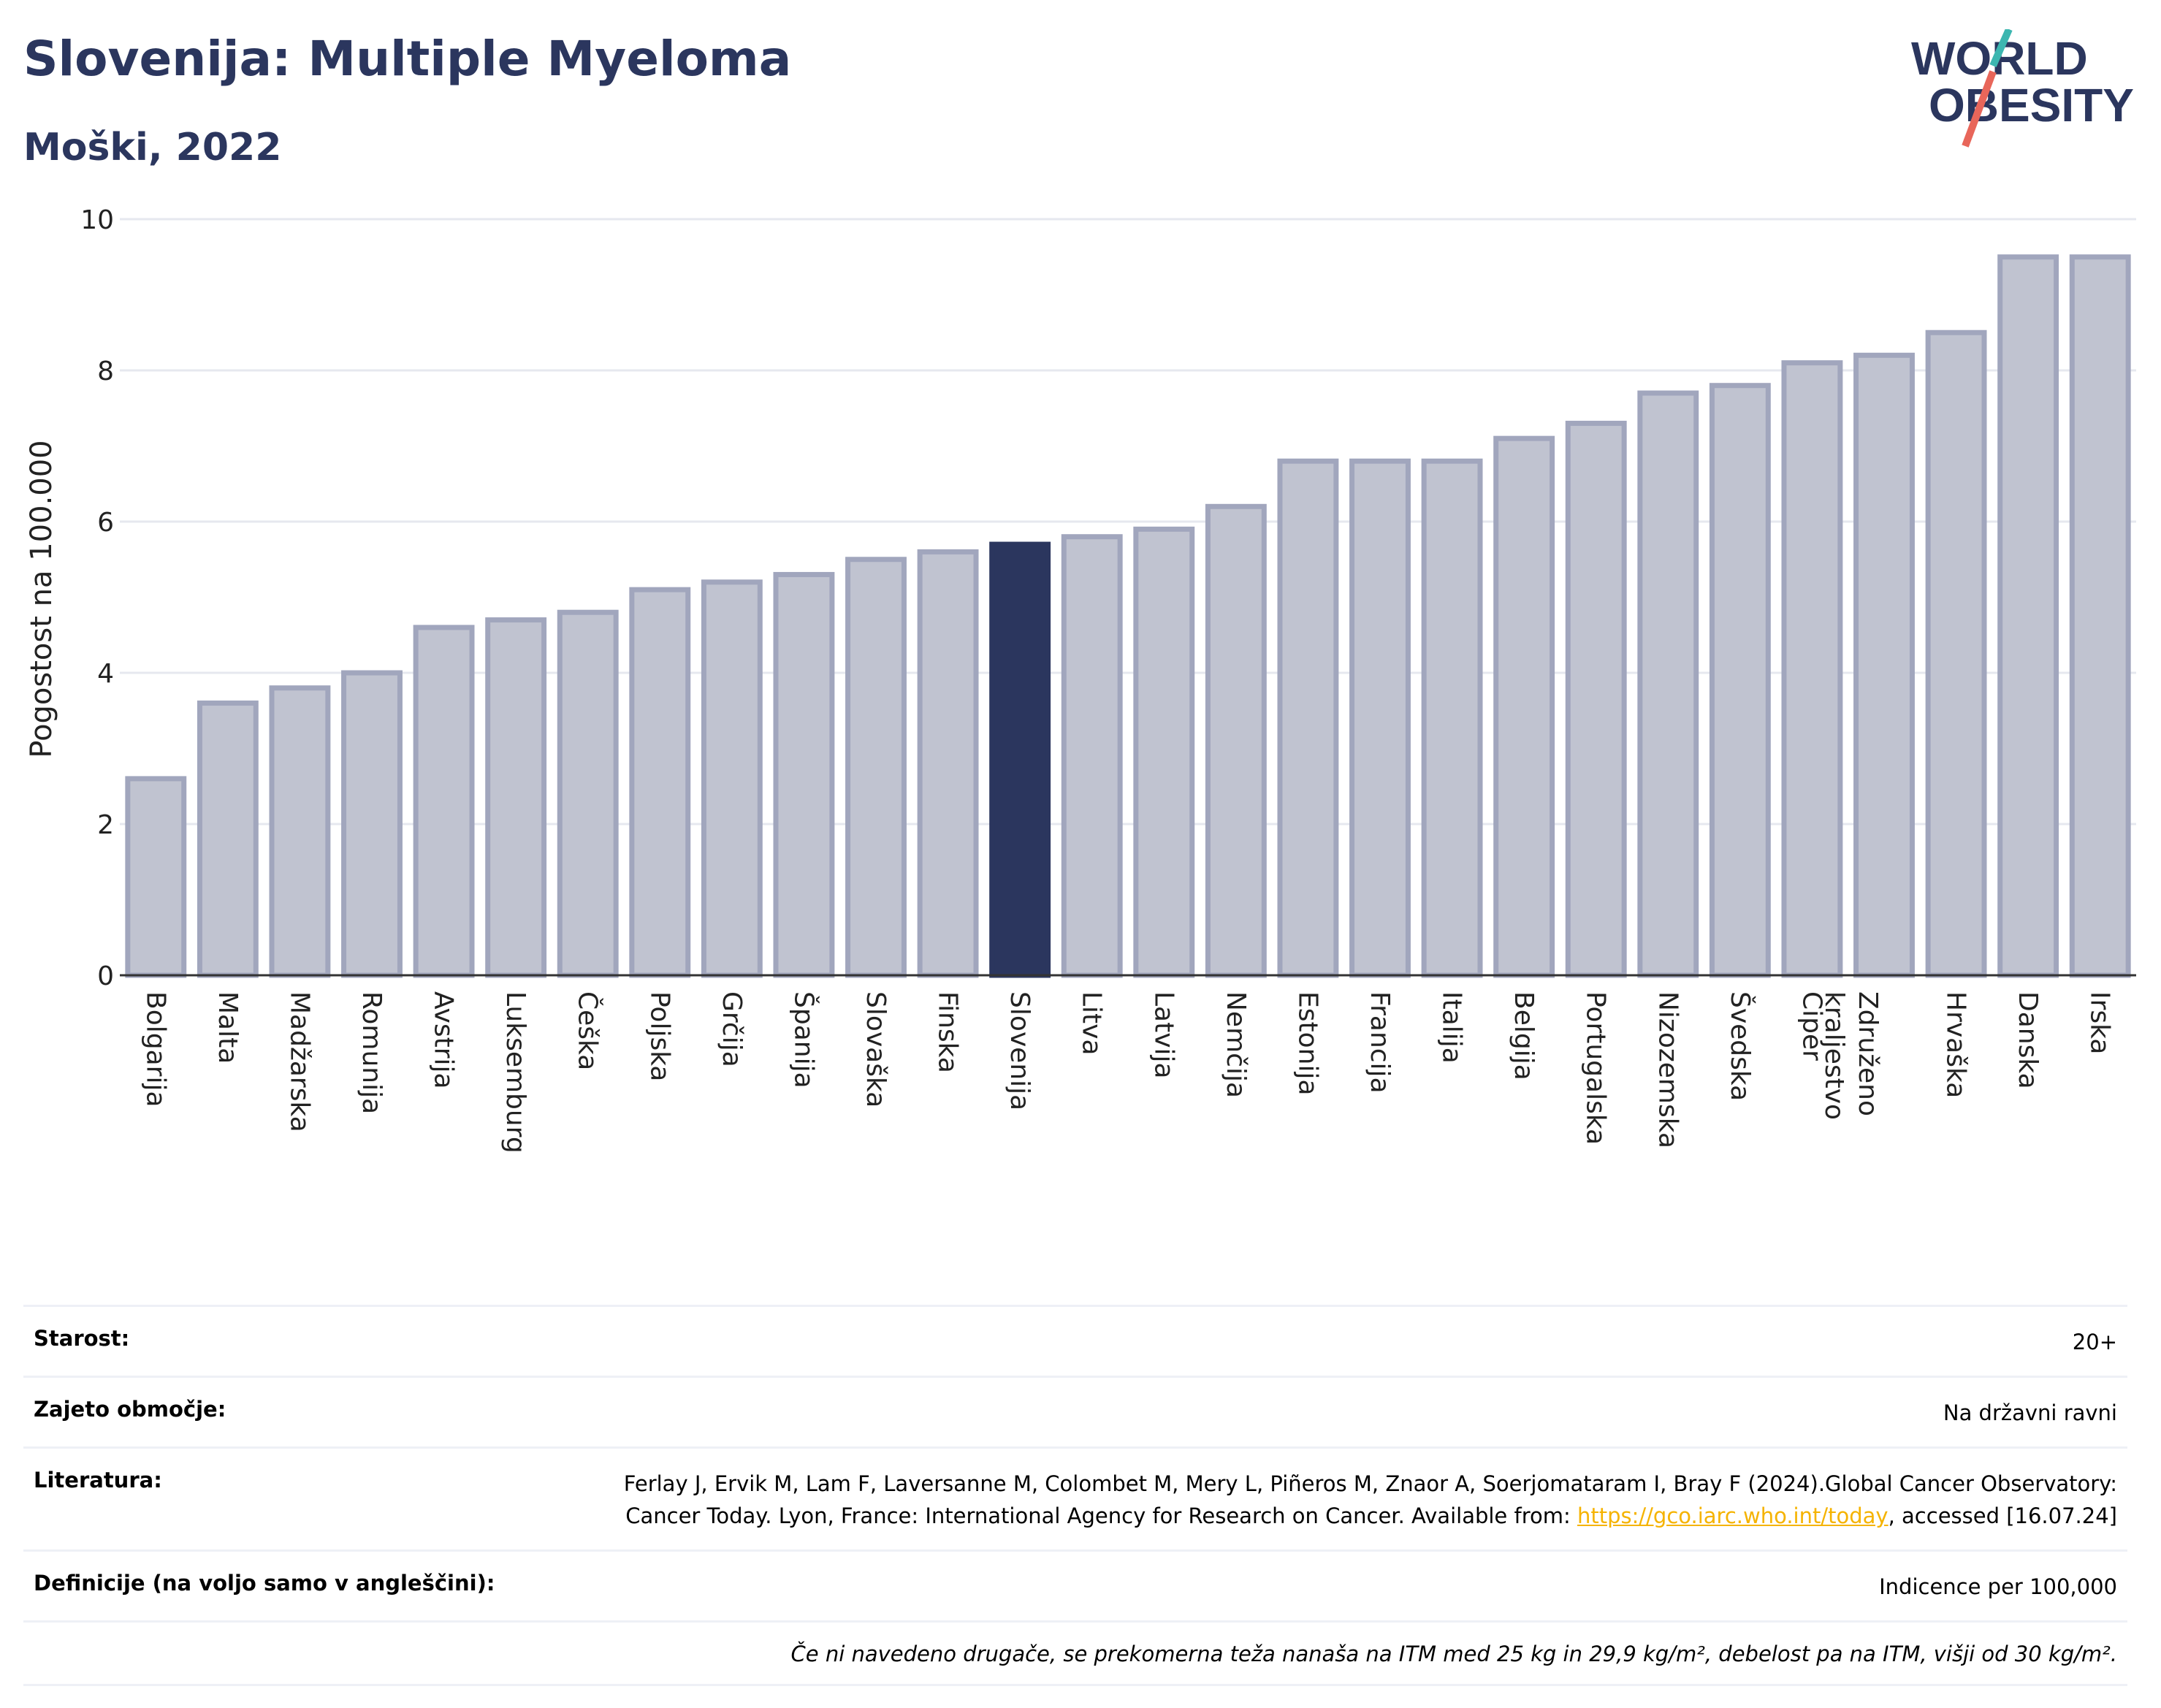 The width and height of the screenshot is (2161, 1708). What do you see at coordinates (1092, 756) in the screenshot?
I see `bar-Litva` at bounding box center [1092, 756].